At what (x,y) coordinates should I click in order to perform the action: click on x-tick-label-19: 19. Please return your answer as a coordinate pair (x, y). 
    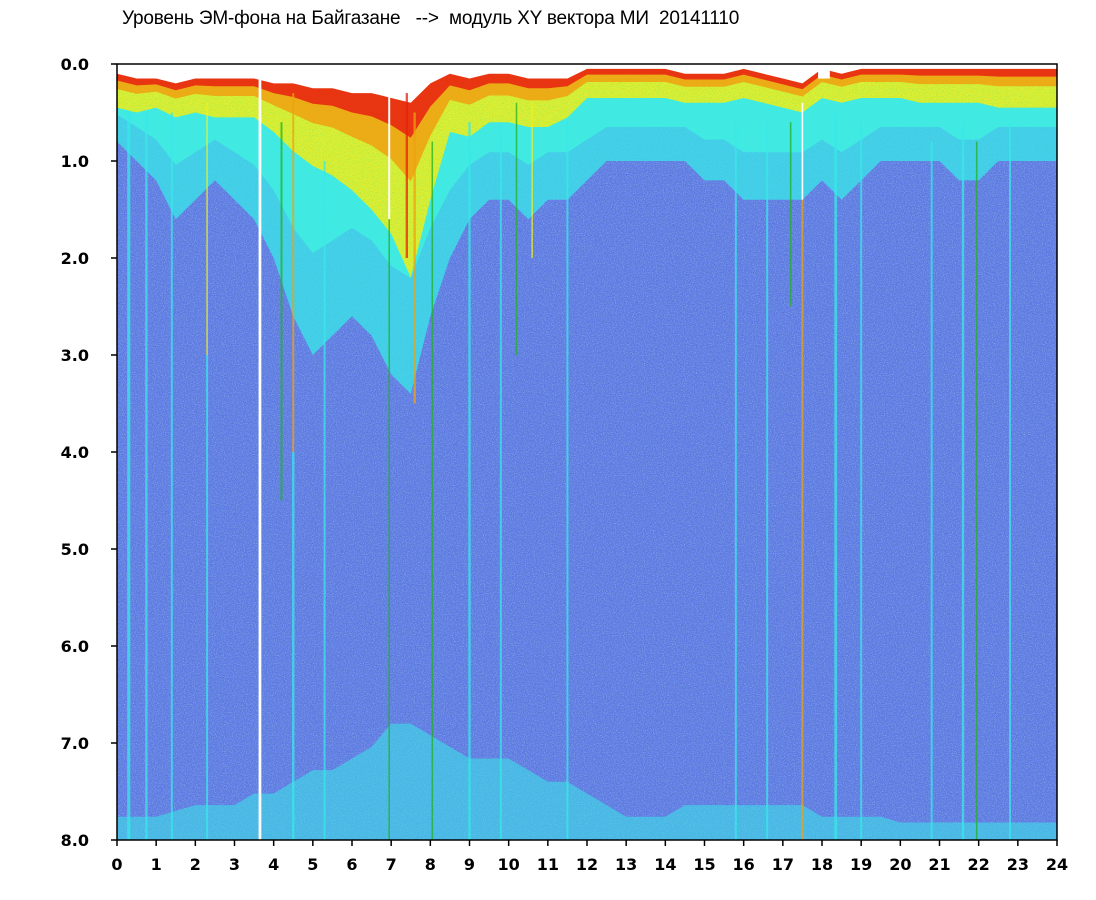
    Looking at the image, I should click on (861, 864).